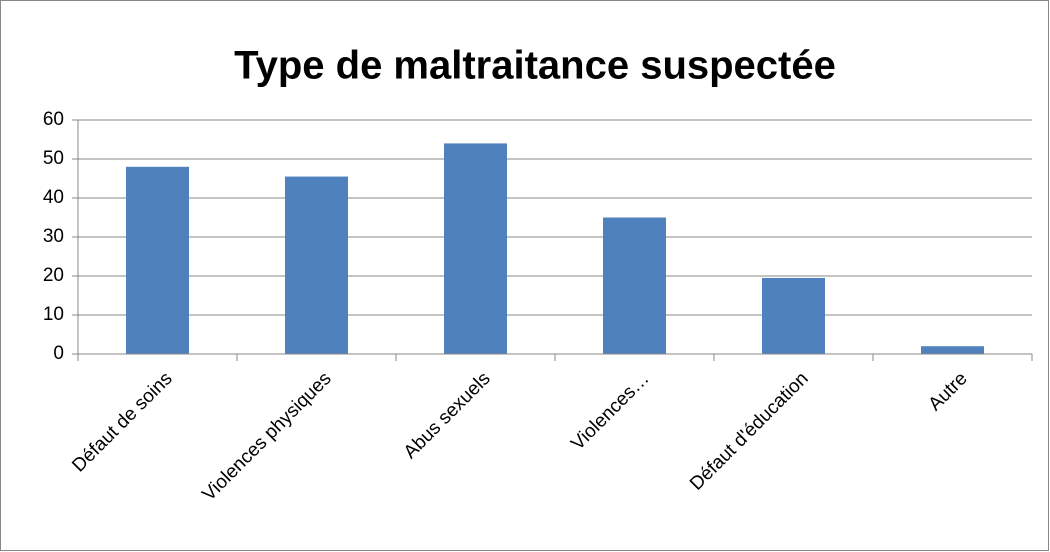 The width and height of the screenshot is (1050, 552). What do you see at coordinates (53, 236) in the screenshot?
I see `y-tick-label: 30` at bounding box center [53, 236].